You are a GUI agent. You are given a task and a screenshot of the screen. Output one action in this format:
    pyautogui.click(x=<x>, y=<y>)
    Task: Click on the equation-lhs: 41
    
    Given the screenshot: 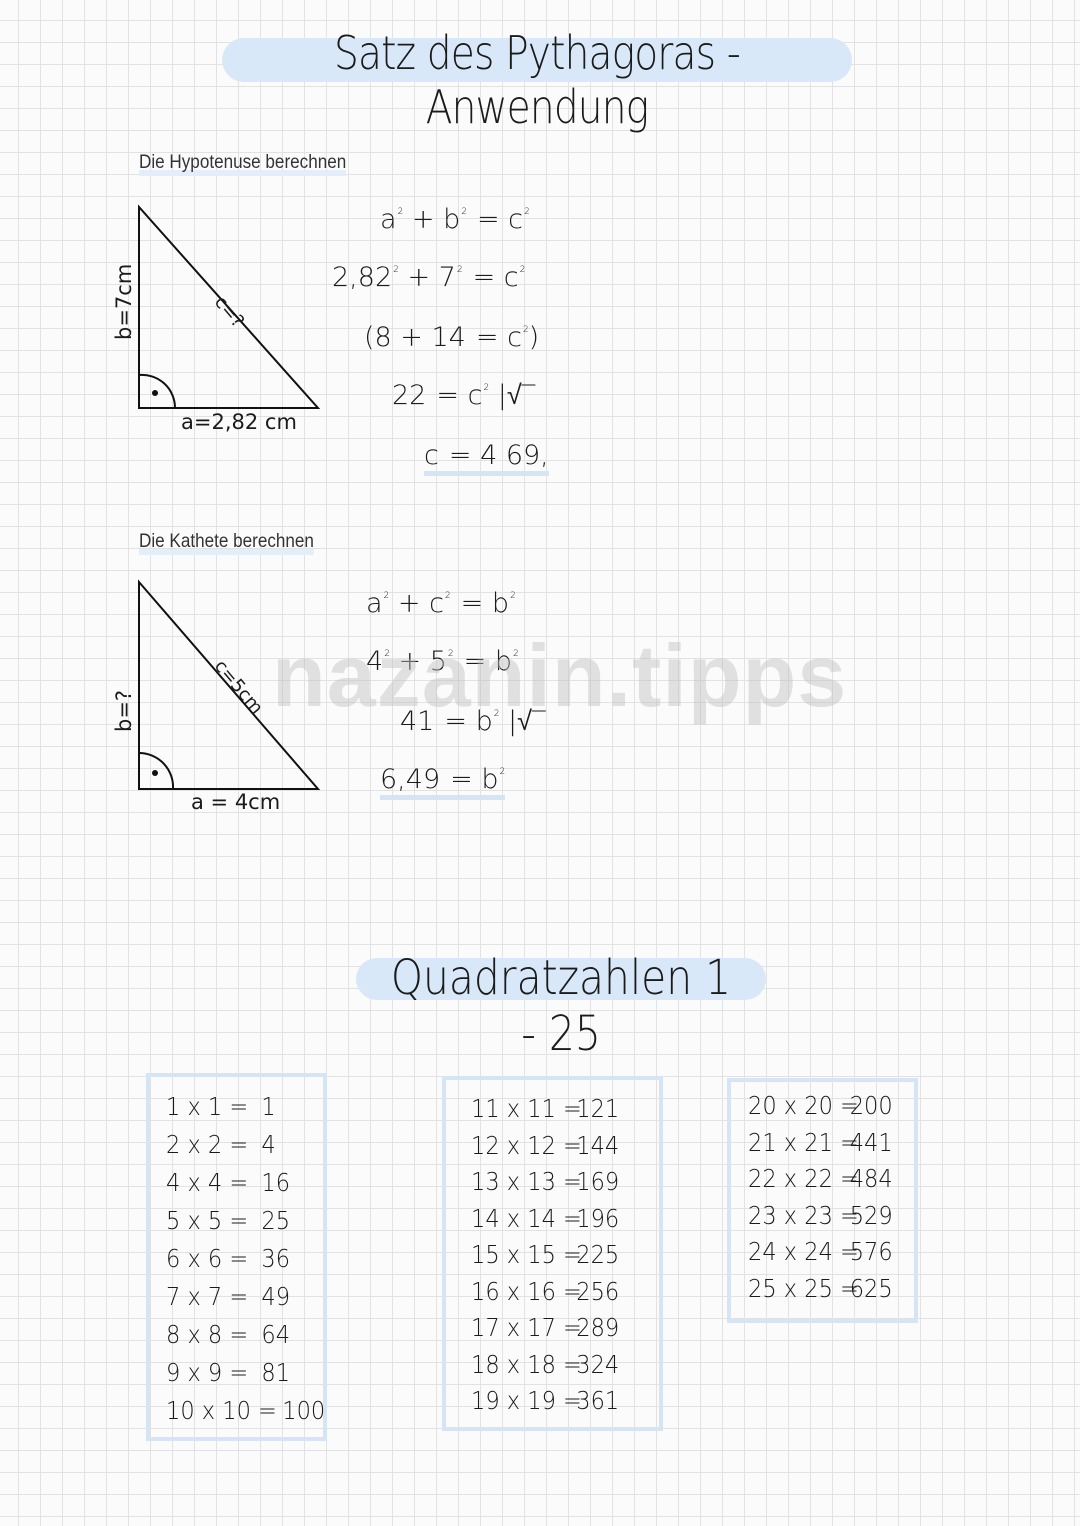 What is the action you would take?
    pyautogui.click(x=417, y=721)
    